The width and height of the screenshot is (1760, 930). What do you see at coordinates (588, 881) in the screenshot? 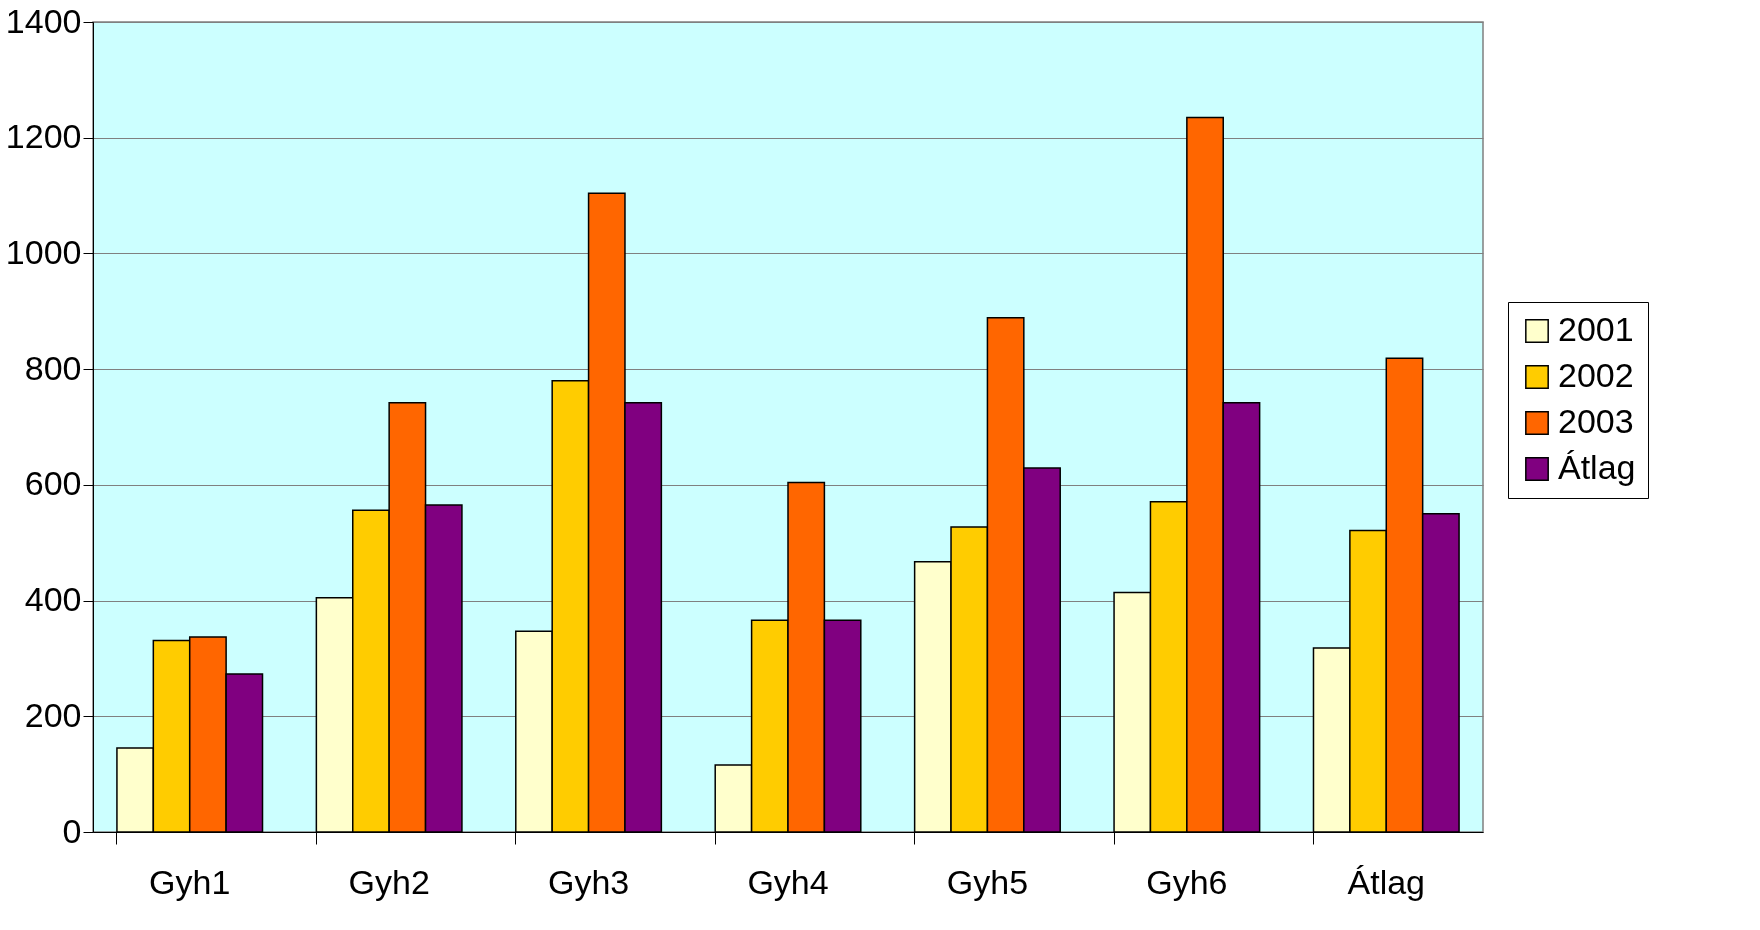
I see `x-tick-label: Gyh3` at bounding box center [588, 881].